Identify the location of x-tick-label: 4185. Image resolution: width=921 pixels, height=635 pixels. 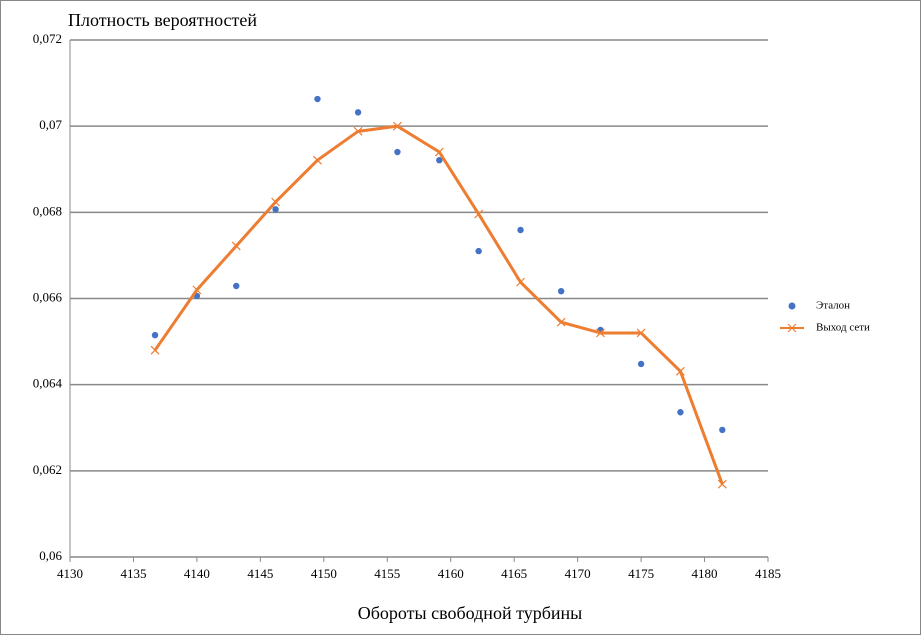
(768, 573).